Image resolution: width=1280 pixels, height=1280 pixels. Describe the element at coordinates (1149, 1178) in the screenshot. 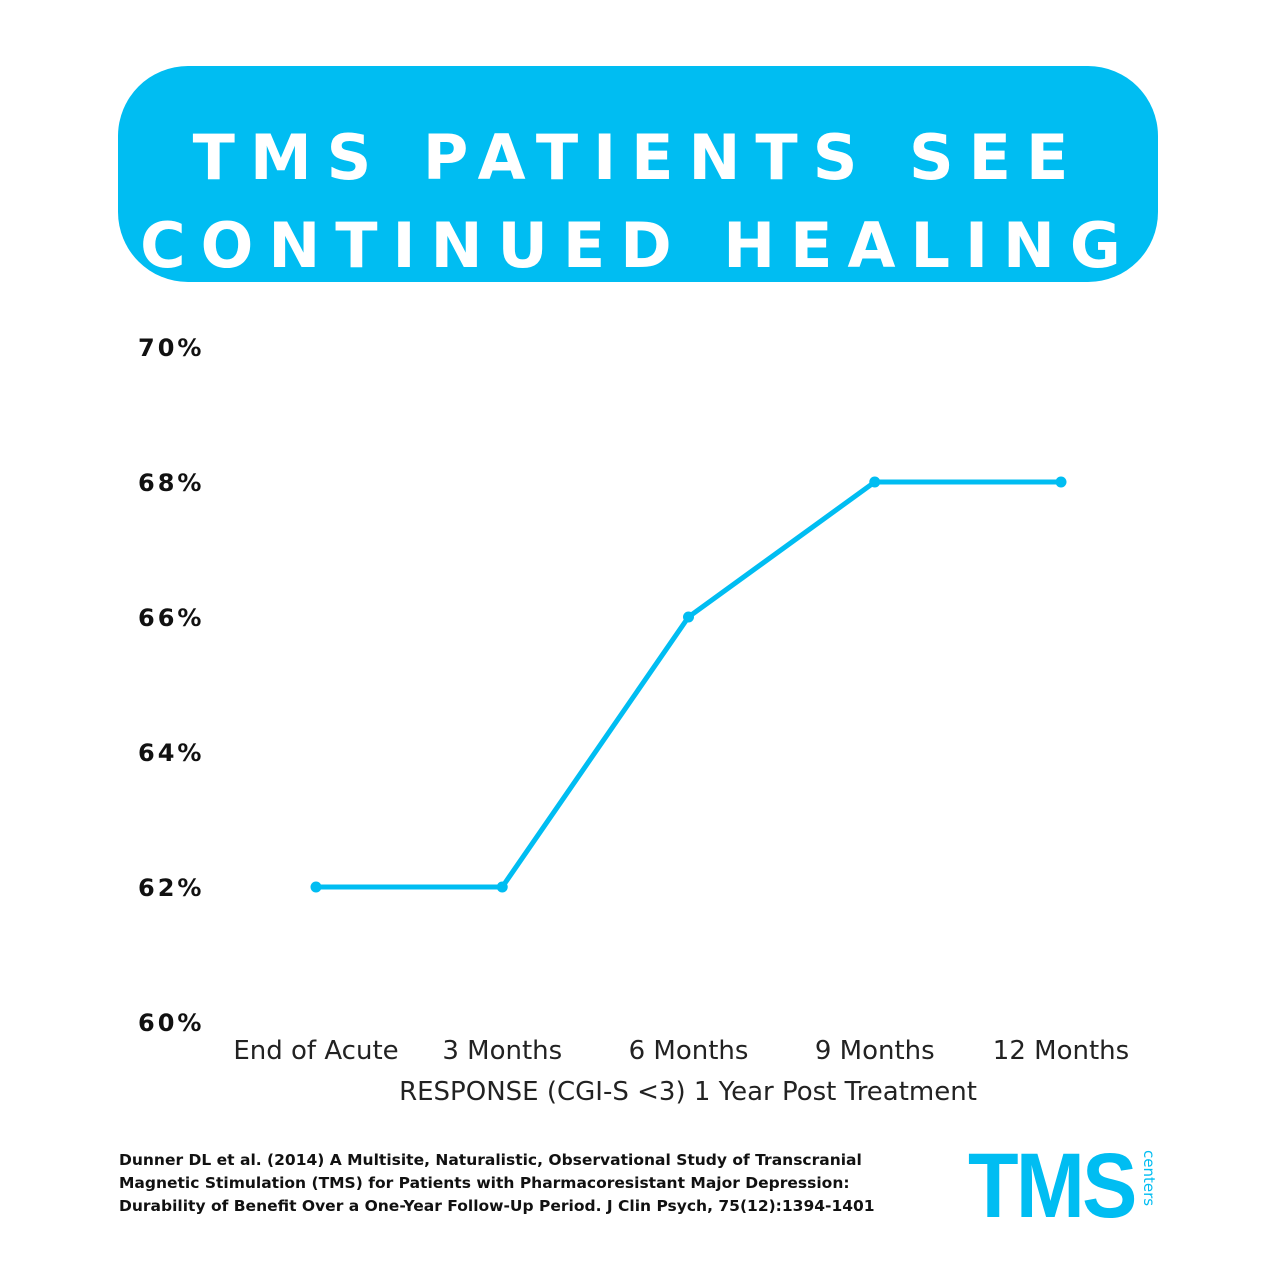

I see `logo-sub: centers` at that location.